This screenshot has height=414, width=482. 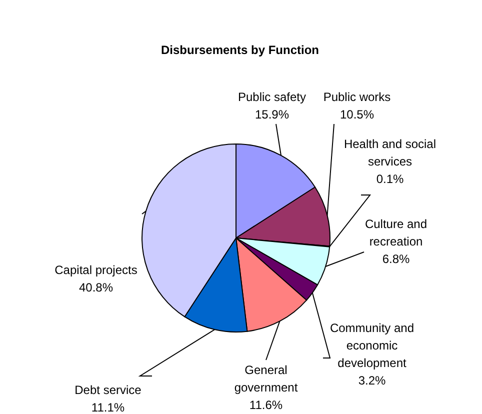 What do you see at coordinates (96, 287) in the screenshot?
I see `data-label: 40.8%` at bounding box center [96, 287].